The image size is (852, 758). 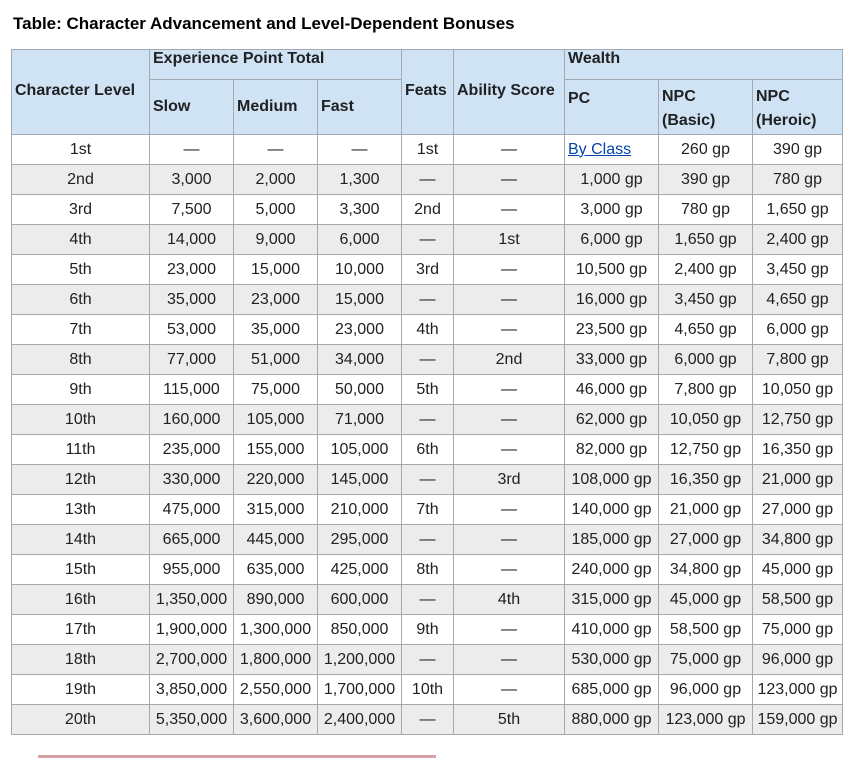 What do you see at coordinates (797, 569) in the screenshot?
I see `npc-heroic-cell: 45,000 gp` at bounding box center [797, 569].